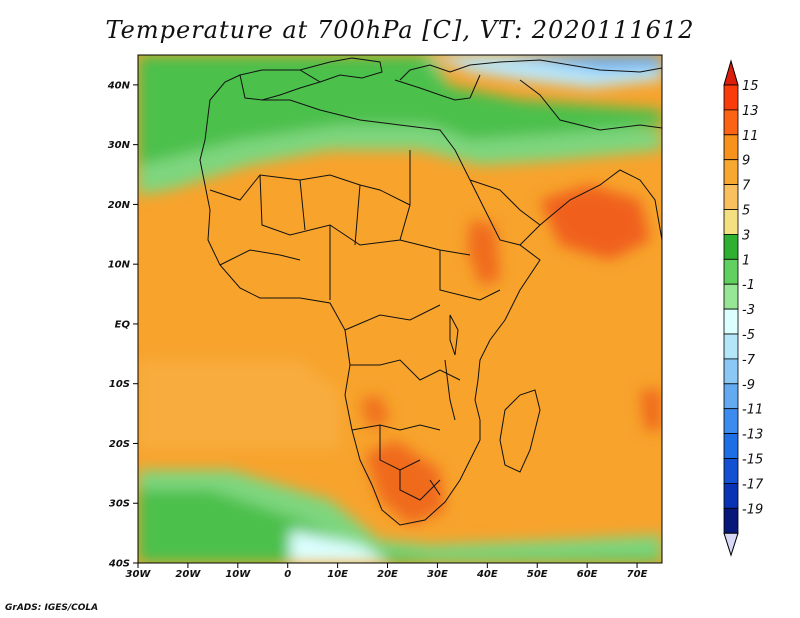 The width and height of the screenshot is (800, 618). Describe the element at coordinates (746, 235) in the screenshot. I see `colorbar-label: 3` at that location.